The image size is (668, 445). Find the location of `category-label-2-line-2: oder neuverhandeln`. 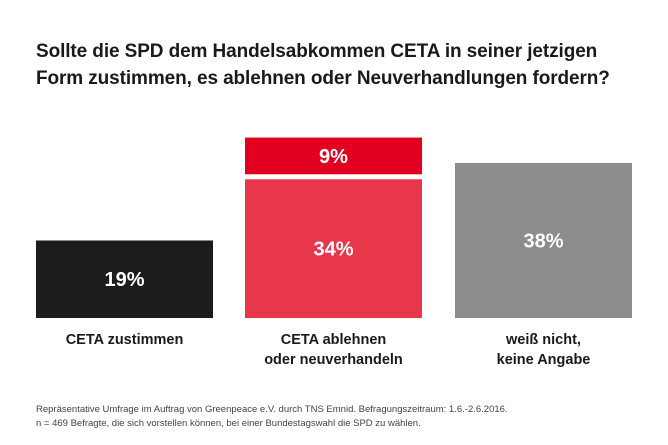

category-label-2-line-2: oder neuverhandeln is located at coordinates (333, 360).